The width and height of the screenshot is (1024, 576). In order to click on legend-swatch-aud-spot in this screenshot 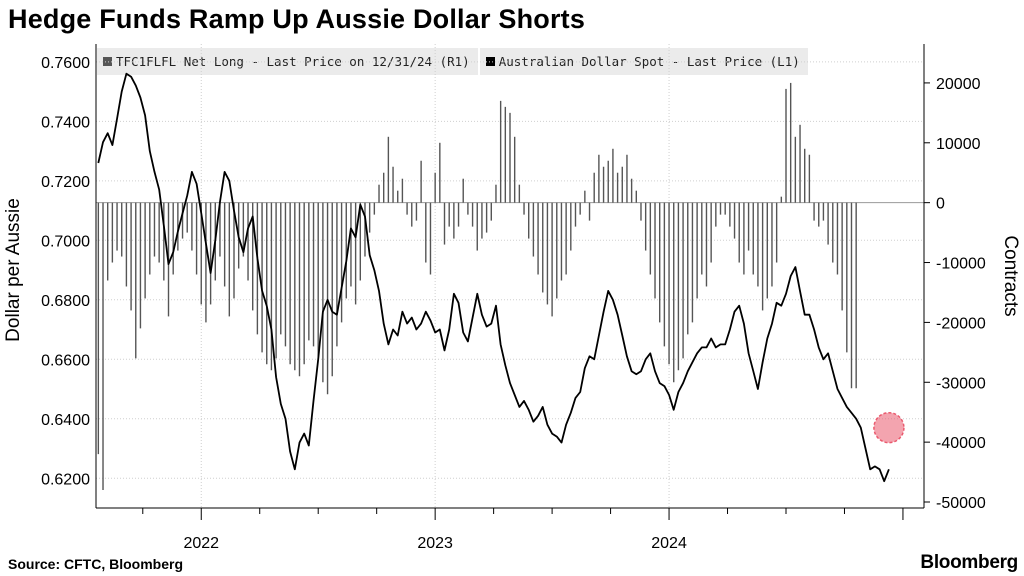, I will do `click(490, 61)`.